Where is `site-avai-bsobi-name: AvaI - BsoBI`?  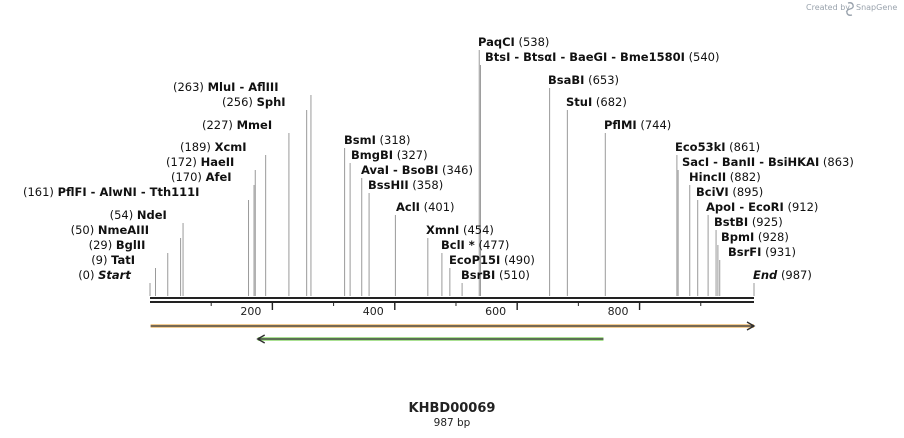 site-avai-bsobi-name: AvaI - BsoBI is located at coordinates (399, 170).